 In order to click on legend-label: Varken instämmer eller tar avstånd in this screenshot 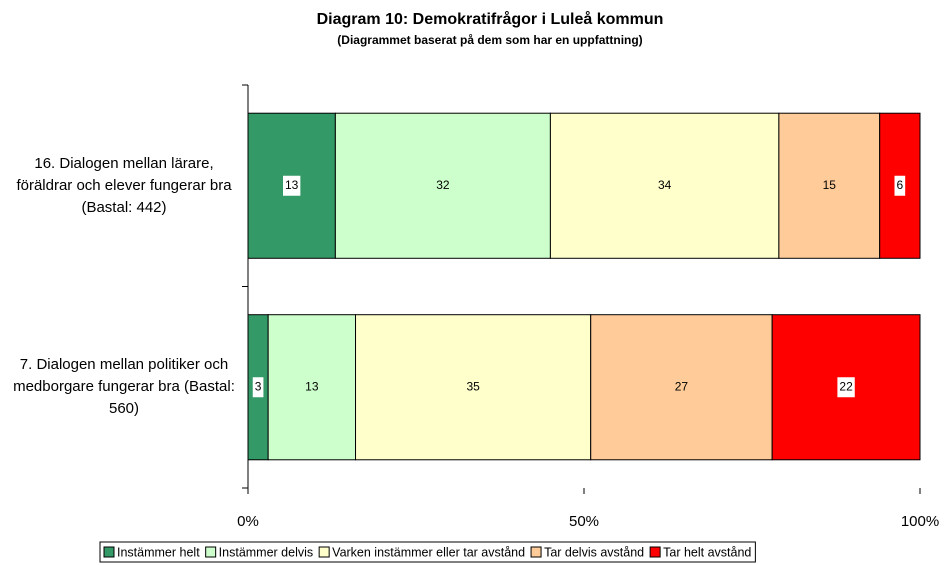, I will do `click(428, 552)`.